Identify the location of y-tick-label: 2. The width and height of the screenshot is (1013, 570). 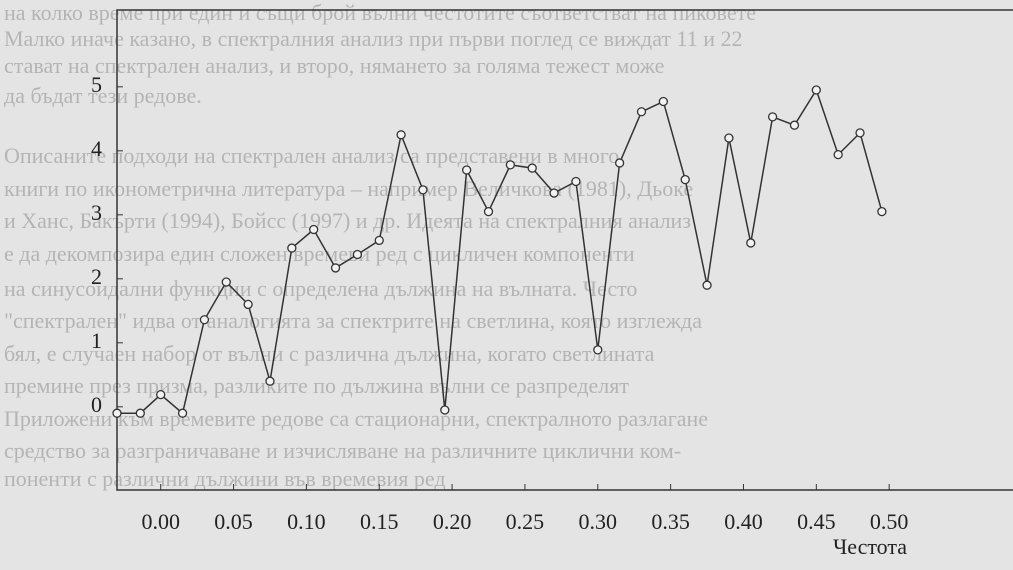
(96, 276).